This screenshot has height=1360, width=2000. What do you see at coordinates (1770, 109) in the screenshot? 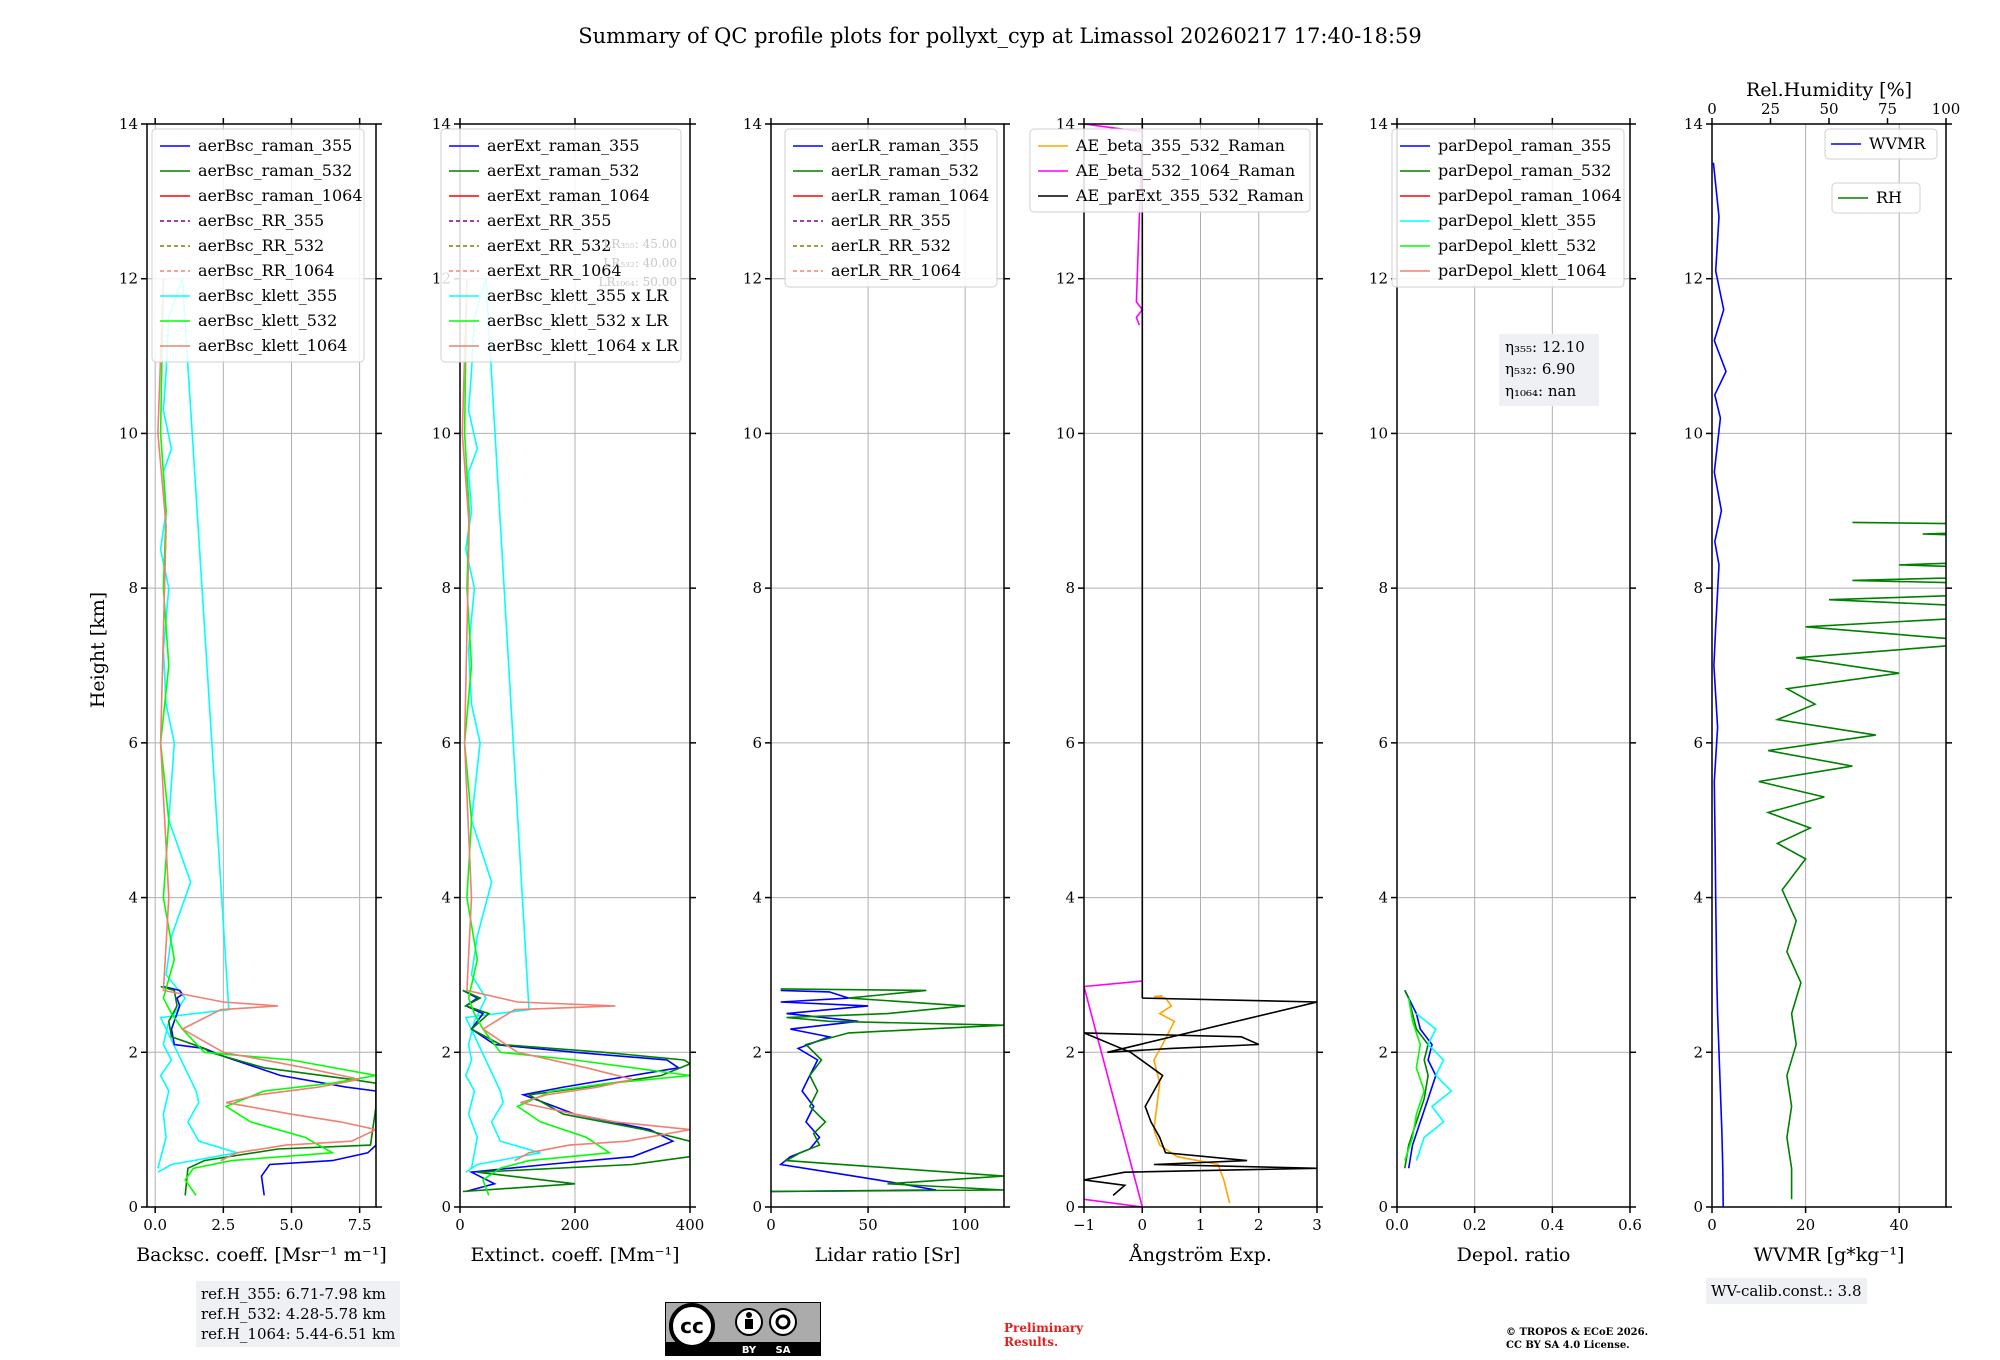
I see `top-x-tick-label: 25` at bounding box center [1770, 109].